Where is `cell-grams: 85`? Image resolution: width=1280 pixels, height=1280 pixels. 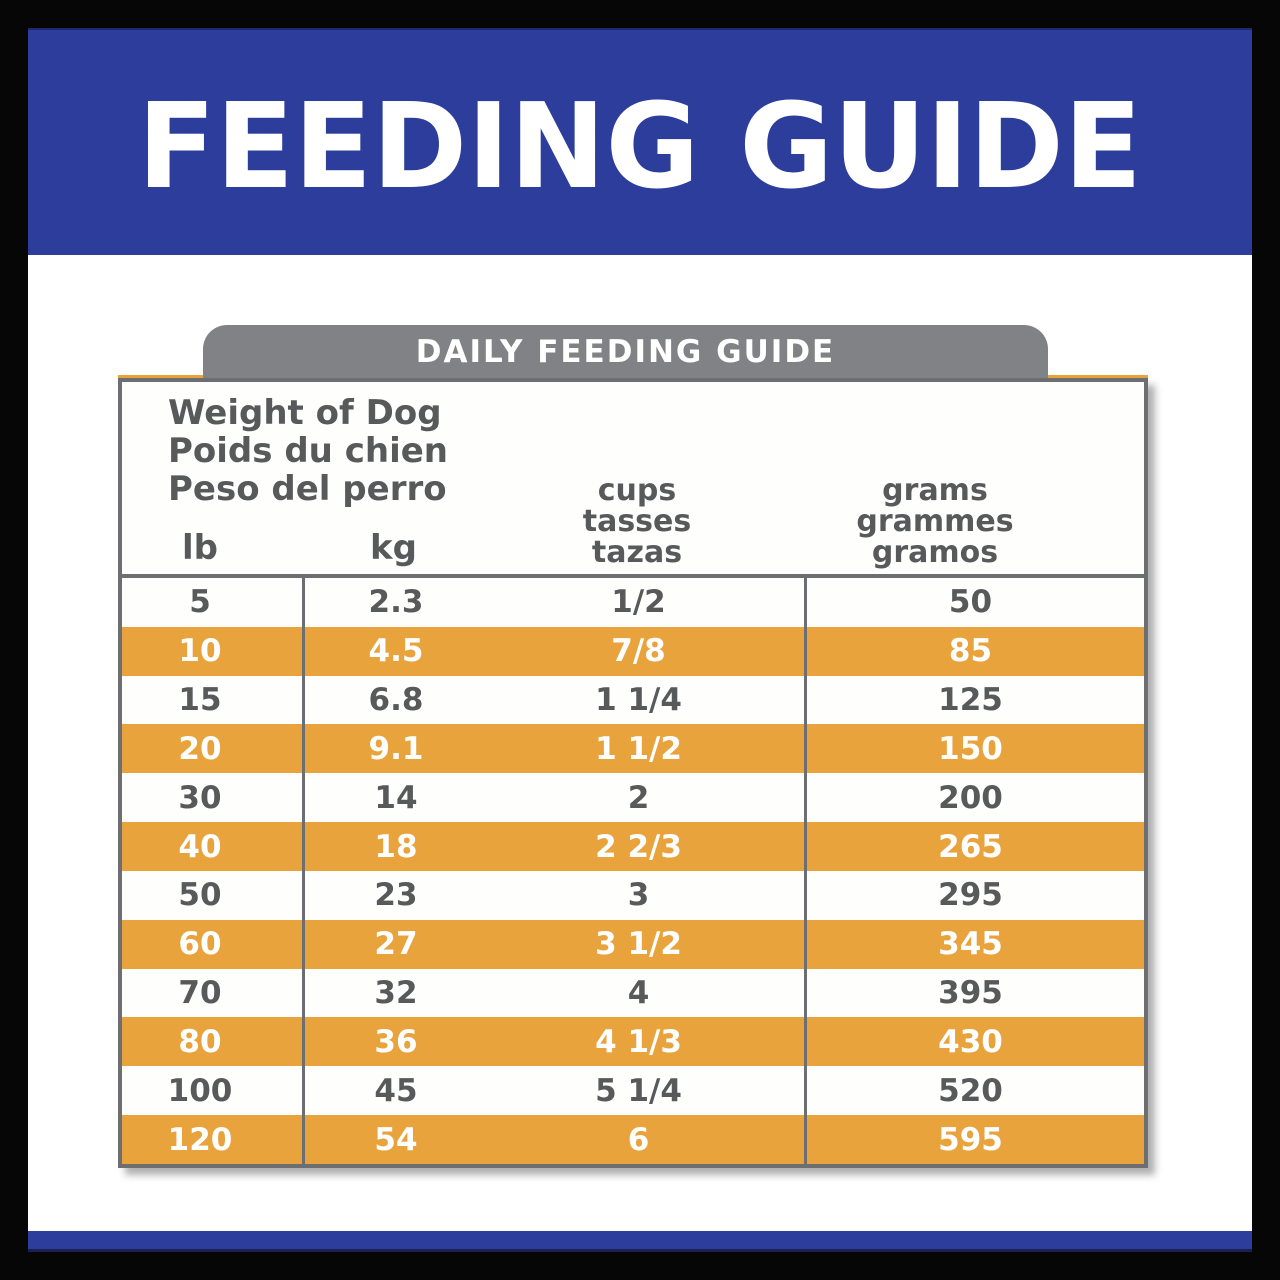
cell-grams: 85 is located at coordinates (969, 651).